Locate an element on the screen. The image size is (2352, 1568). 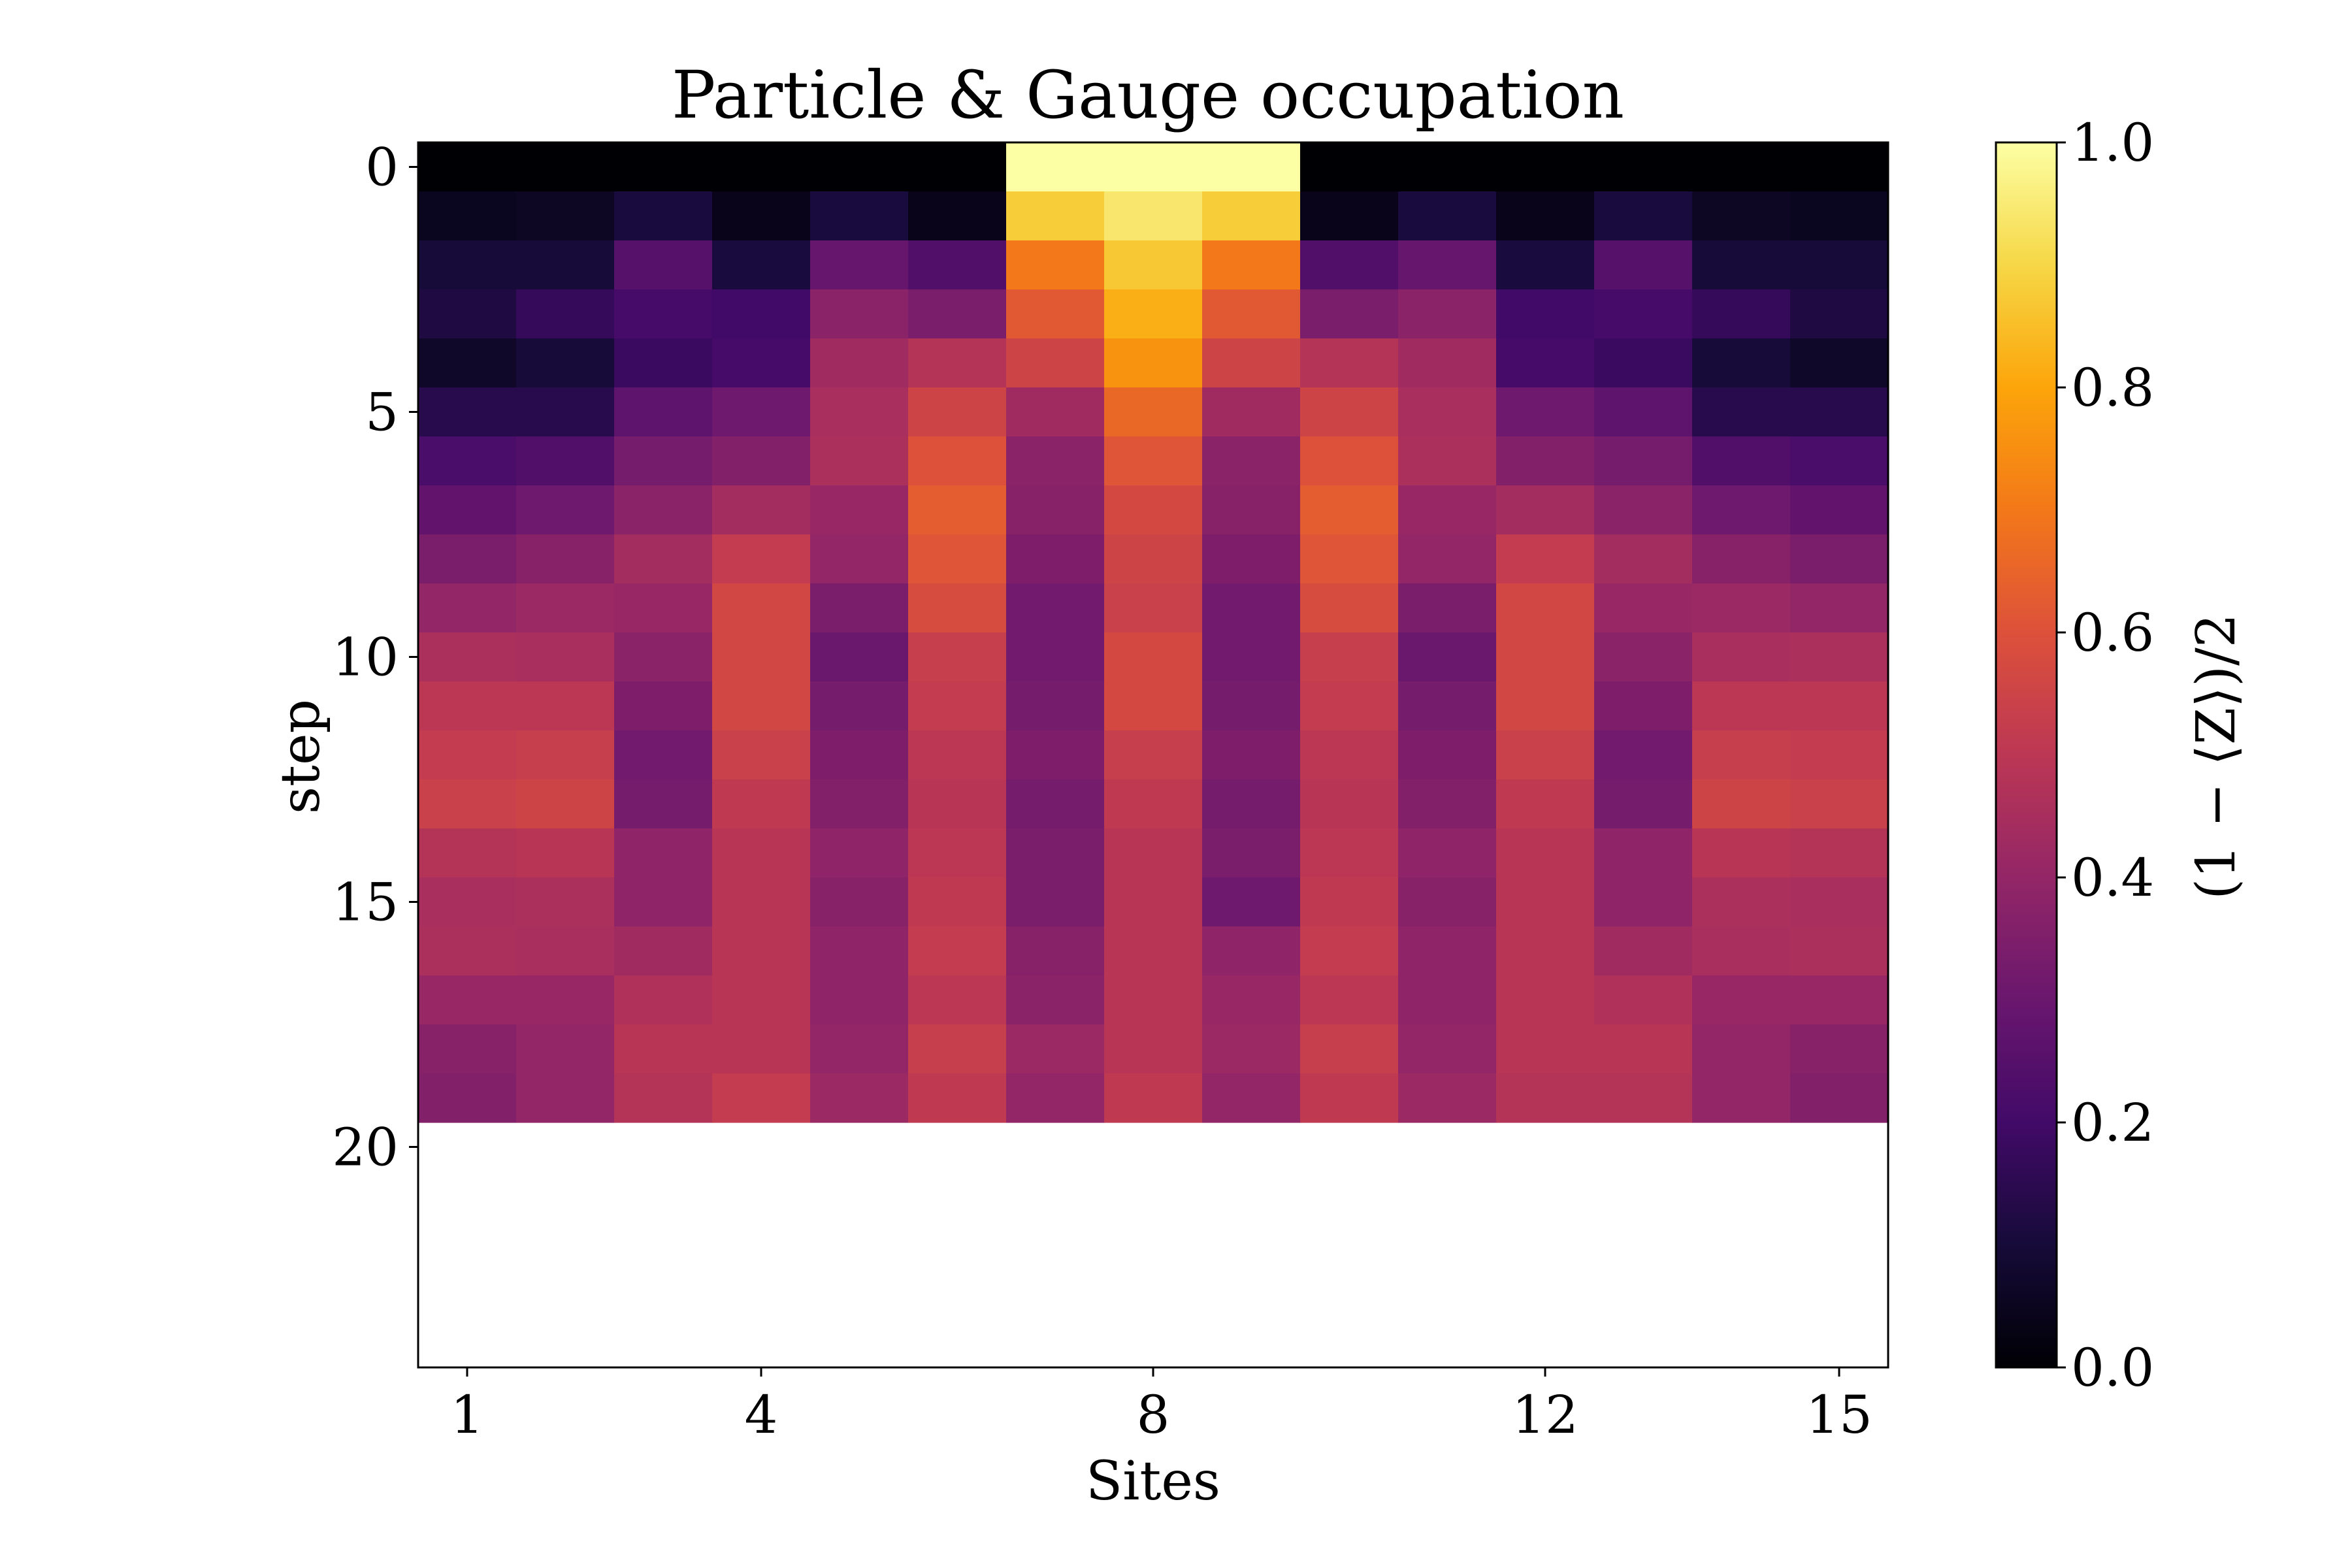
colorbar is located at coordinates (2026, 755).